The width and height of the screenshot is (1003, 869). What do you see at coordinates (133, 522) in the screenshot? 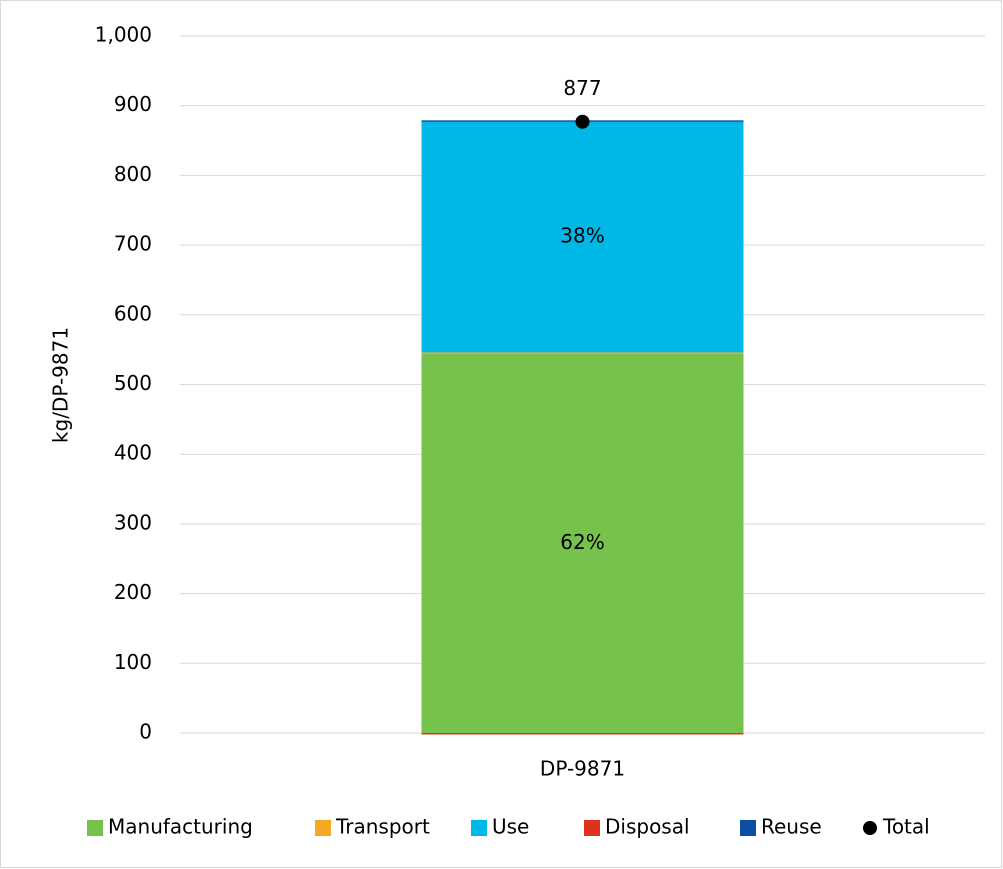
I see `y-tick-label: 300` at bounding box center [133, 522].